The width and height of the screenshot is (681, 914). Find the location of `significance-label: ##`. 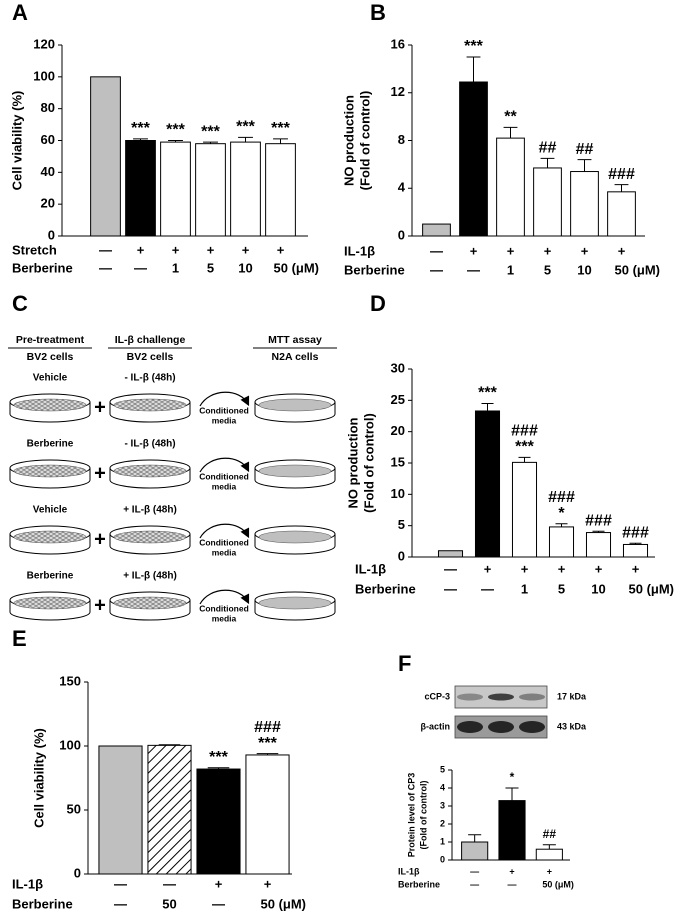

significance-label: ## is located at coordinates (548, 148).